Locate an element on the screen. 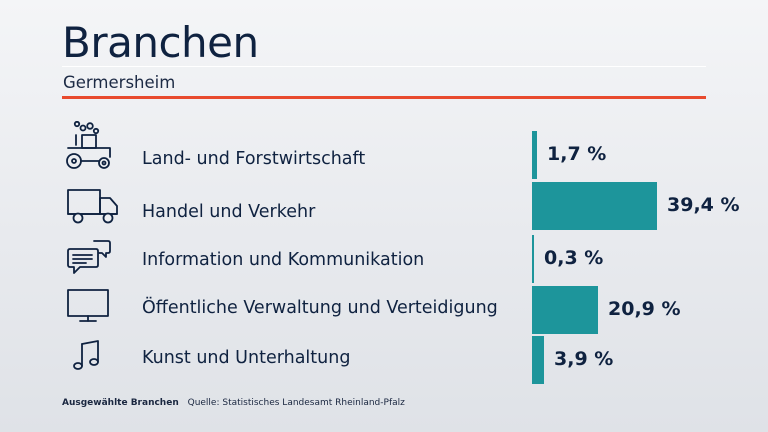 Image resolution: width=768 pixels, height=432 pixels. category-label: Handel und Verkehr is located at coordinates (229, 212).